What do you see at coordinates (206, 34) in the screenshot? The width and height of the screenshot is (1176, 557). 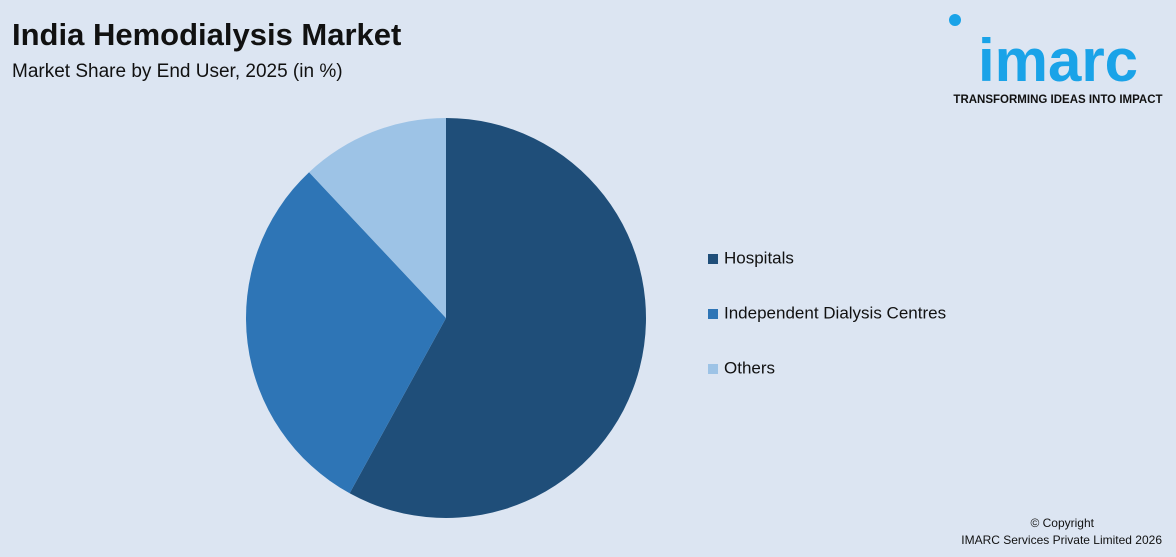 I see `chart-title: India Hemodialysis Market` at bounding box center [206, 34].